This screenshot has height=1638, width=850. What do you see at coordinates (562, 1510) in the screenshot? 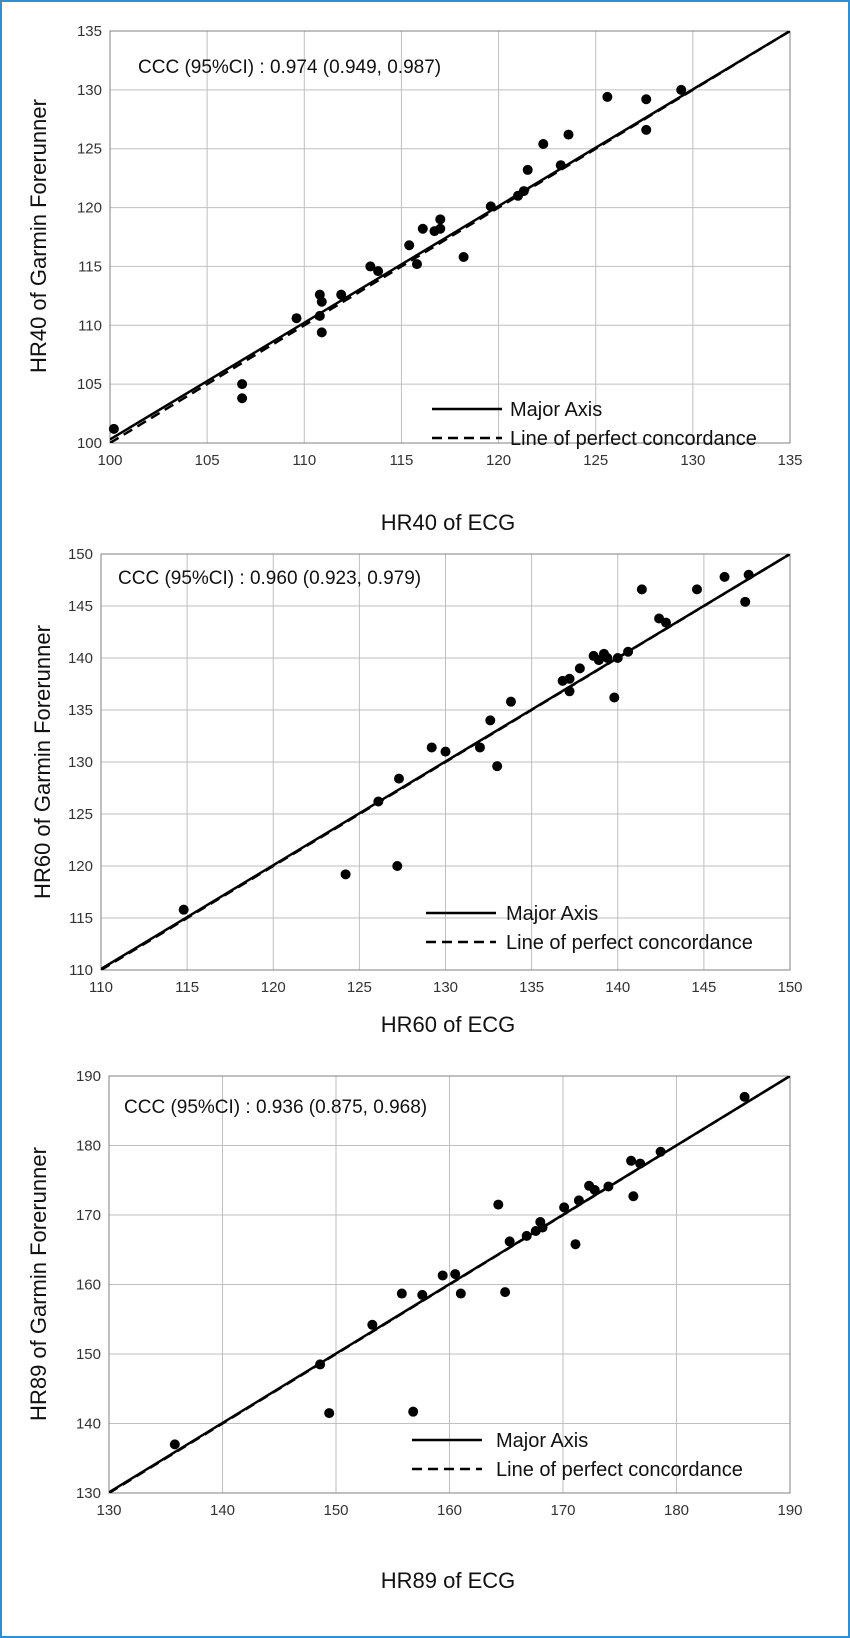
I see `x-tick-label: 170` at bounding box center [562, 1510].